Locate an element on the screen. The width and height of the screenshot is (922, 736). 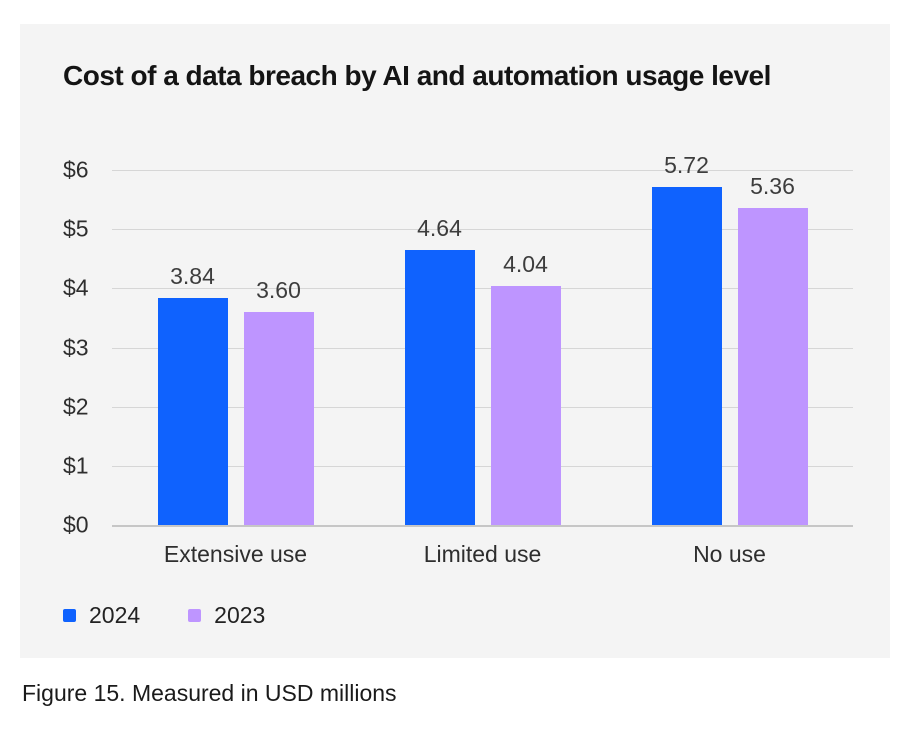
y-axis-labels: $6 $5 $4 $3 $2 $1 $0 is located at coordinates (86, 347).